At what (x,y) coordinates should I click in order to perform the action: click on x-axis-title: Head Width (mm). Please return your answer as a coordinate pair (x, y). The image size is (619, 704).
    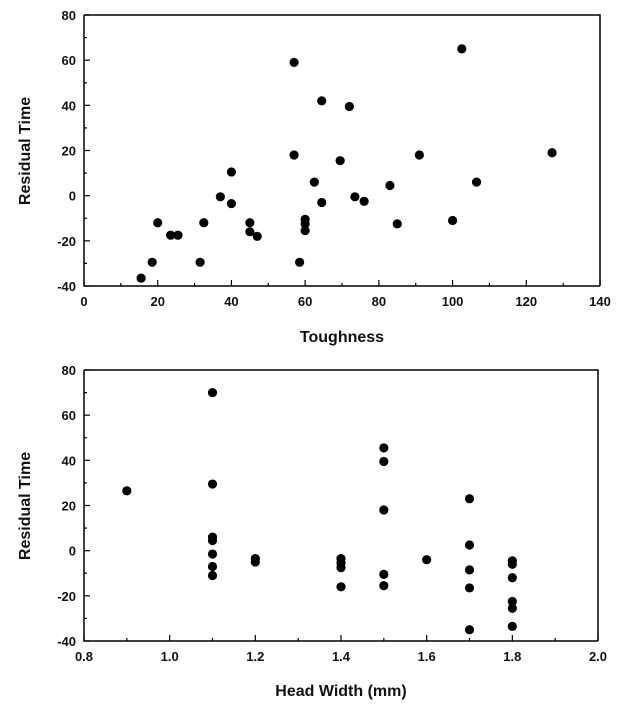
    Looking at the image, I should click on (340, 691).